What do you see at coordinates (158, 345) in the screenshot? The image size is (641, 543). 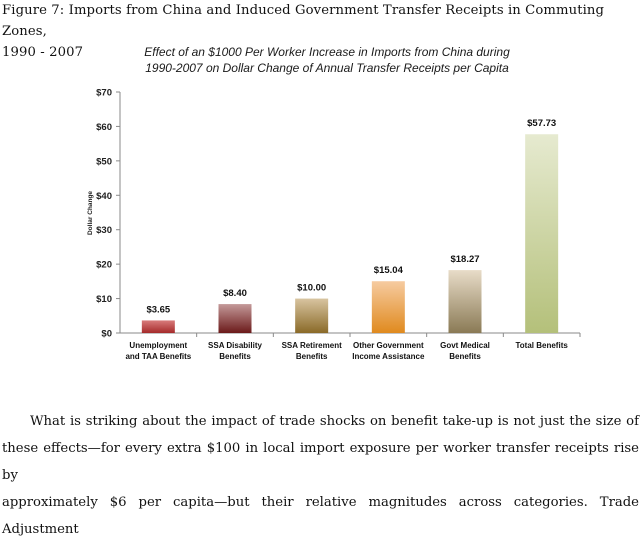 I see `category-label: Unemployment` at bounding box center [158, 345].